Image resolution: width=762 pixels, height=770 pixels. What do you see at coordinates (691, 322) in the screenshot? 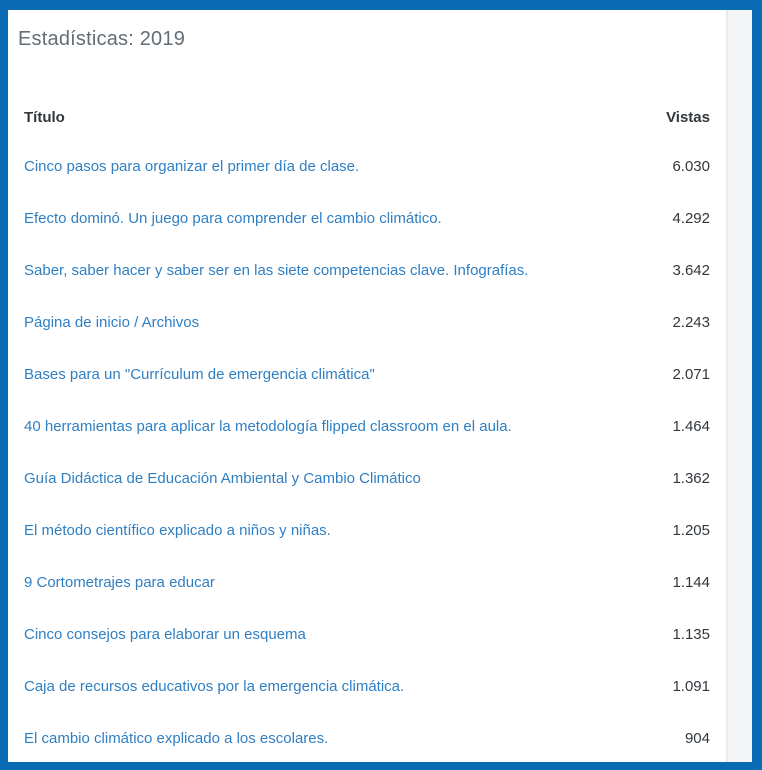
I see `views-count: 2.243` at bounding box center [691, 322].